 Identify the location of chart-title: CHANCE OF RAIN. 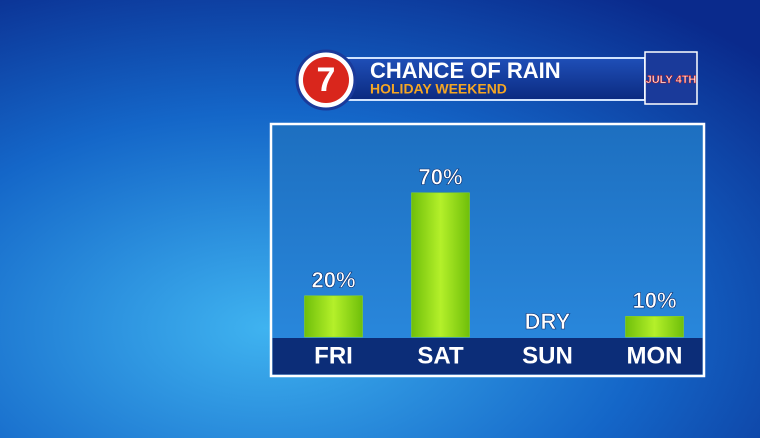
(465, 70).